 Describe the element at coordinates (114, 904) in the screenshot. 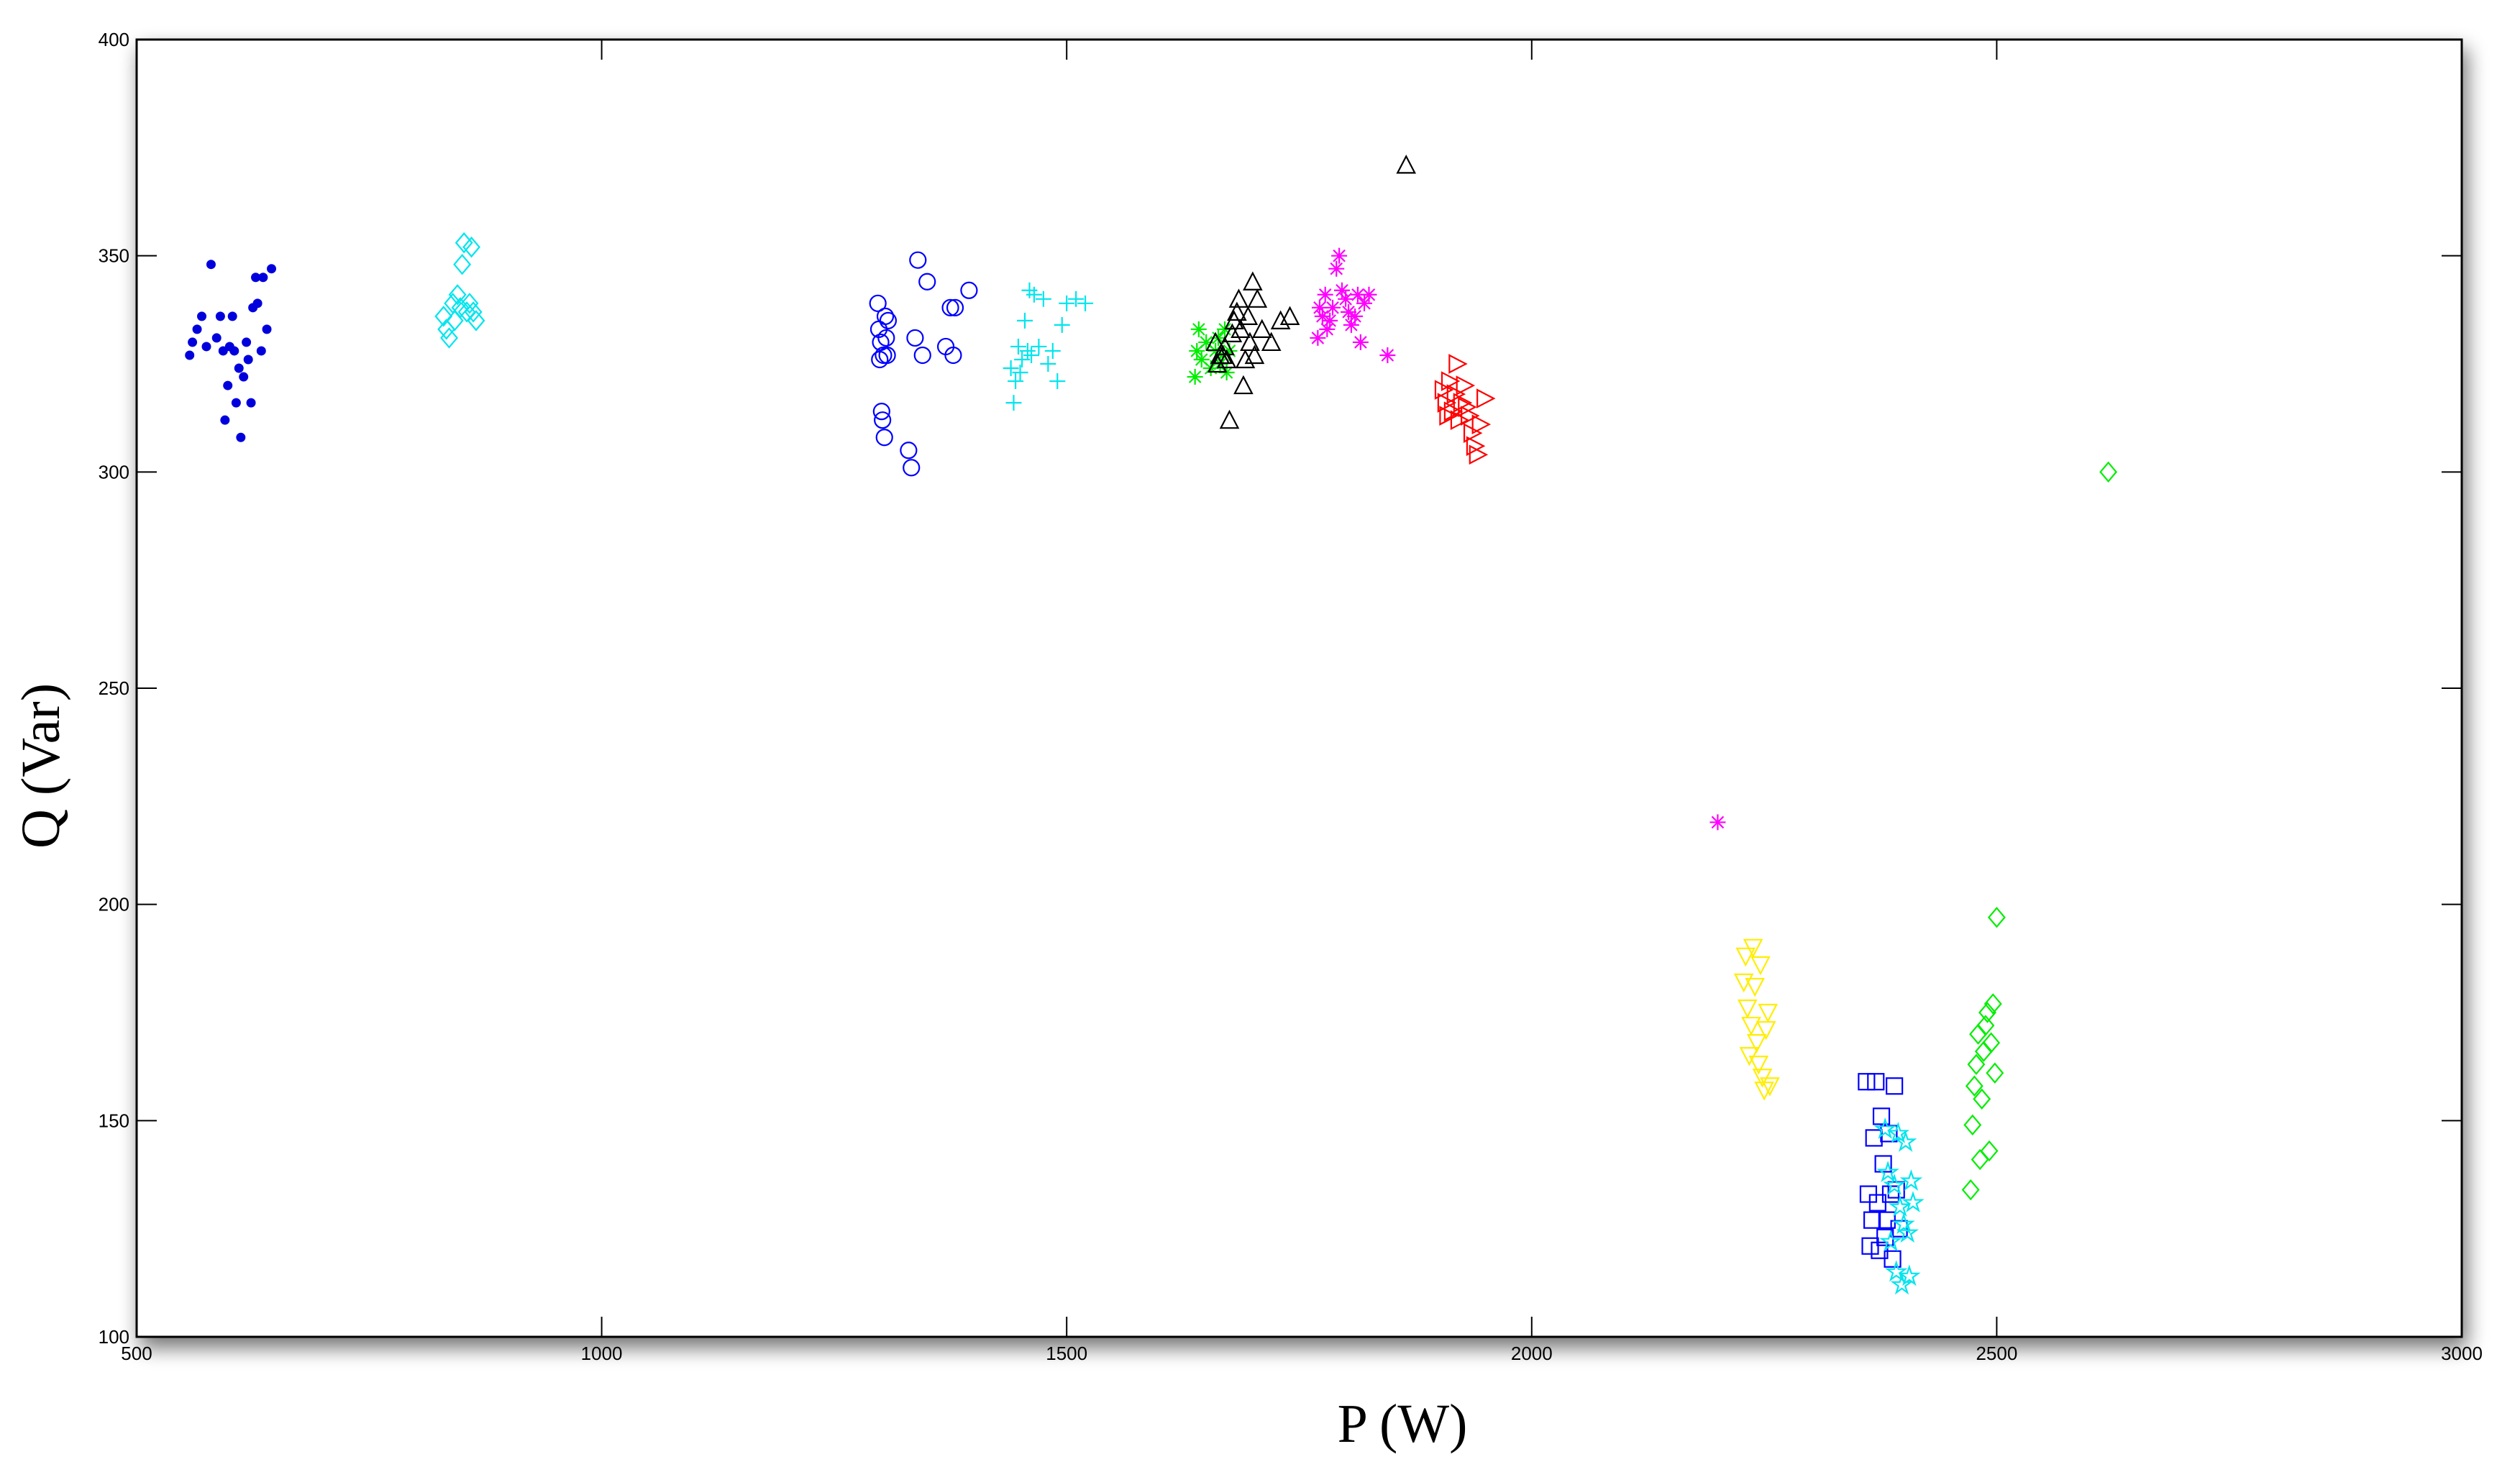

I see `y-tick-label: 200` at that location.